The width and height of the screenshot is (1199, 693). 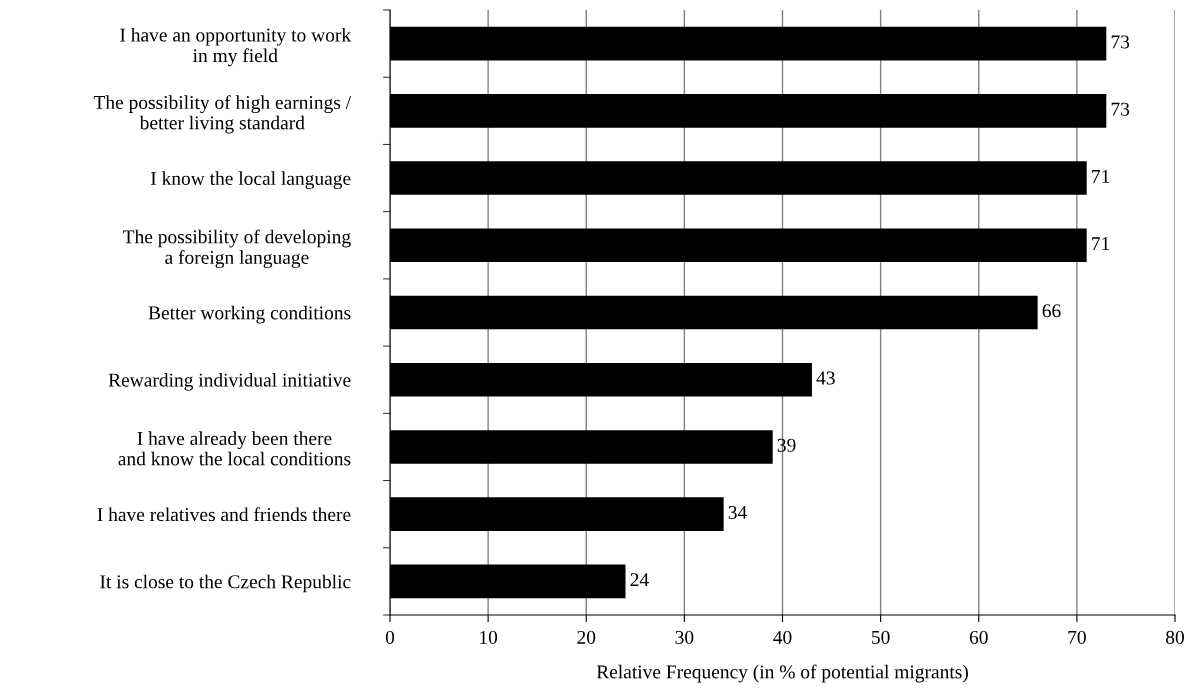 What do you see at coordinates (234, 448) in the screenshot?
I see `y-tick-label: I have already been there and know the local conditions` at bounding box center [234, 448].